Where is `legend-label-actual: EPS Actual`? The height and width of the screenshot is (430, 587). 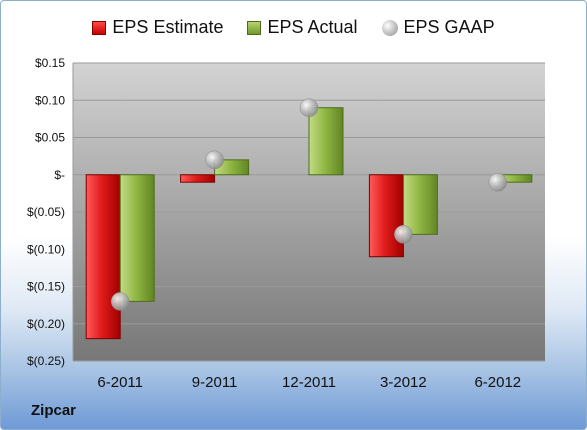 legend-label-actual: EPS Actual is located at coordinates (312, 27).